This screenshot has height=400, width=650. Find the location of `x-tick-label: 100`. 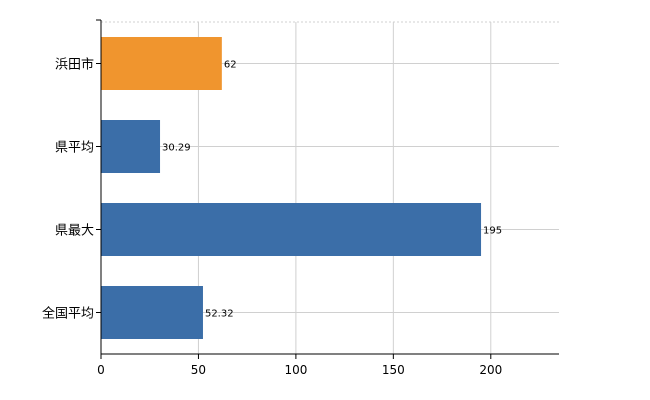

x-tick-label: 100 is located at coordinates (295, 370).